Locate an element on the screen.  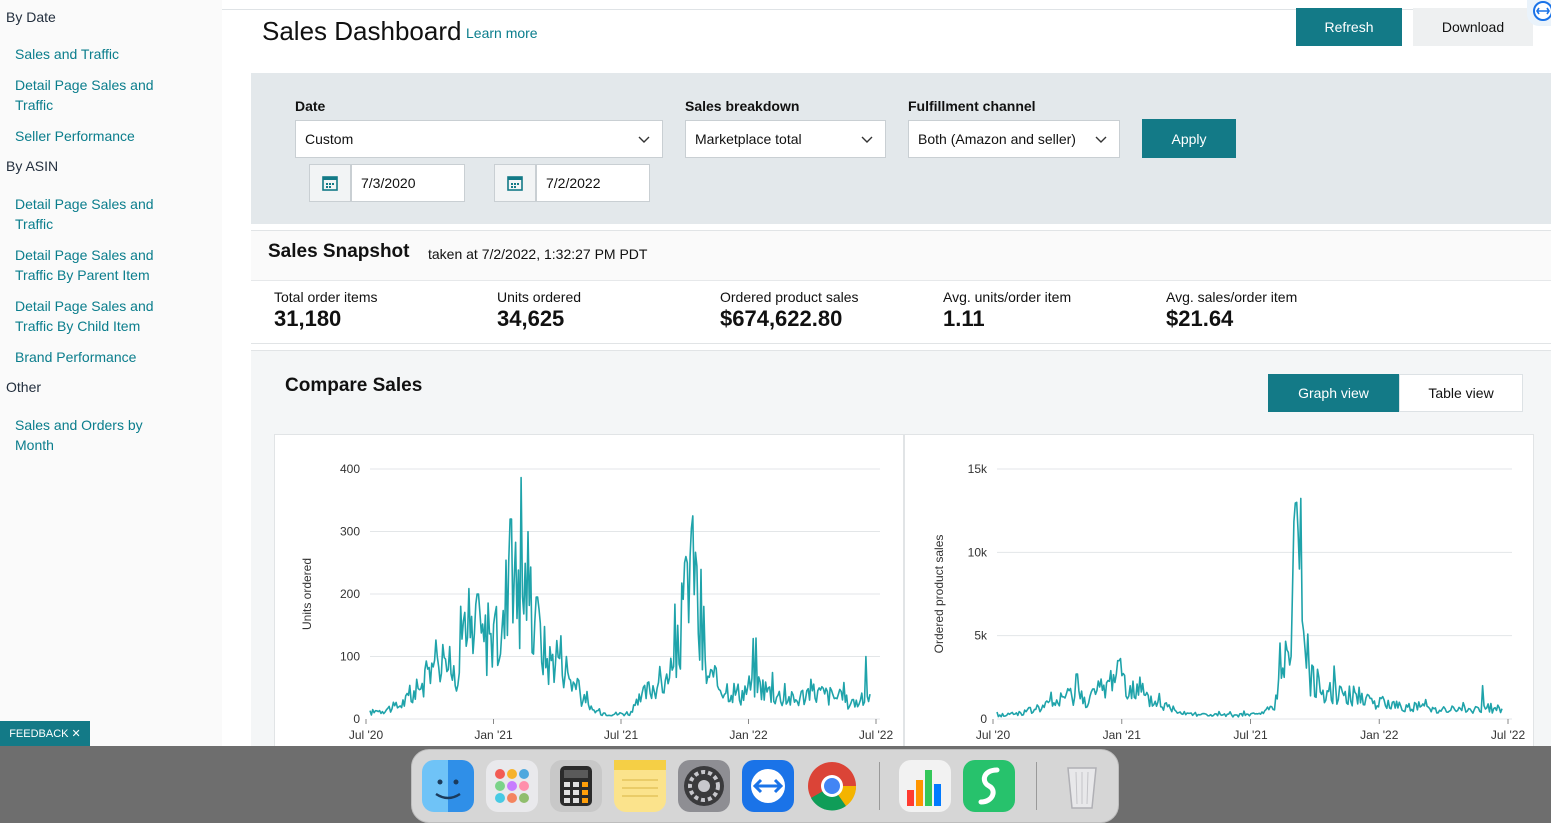
metric-avg-units-order-item: Avg. units/order item 1.11 is located at coordinates (1007, 310).